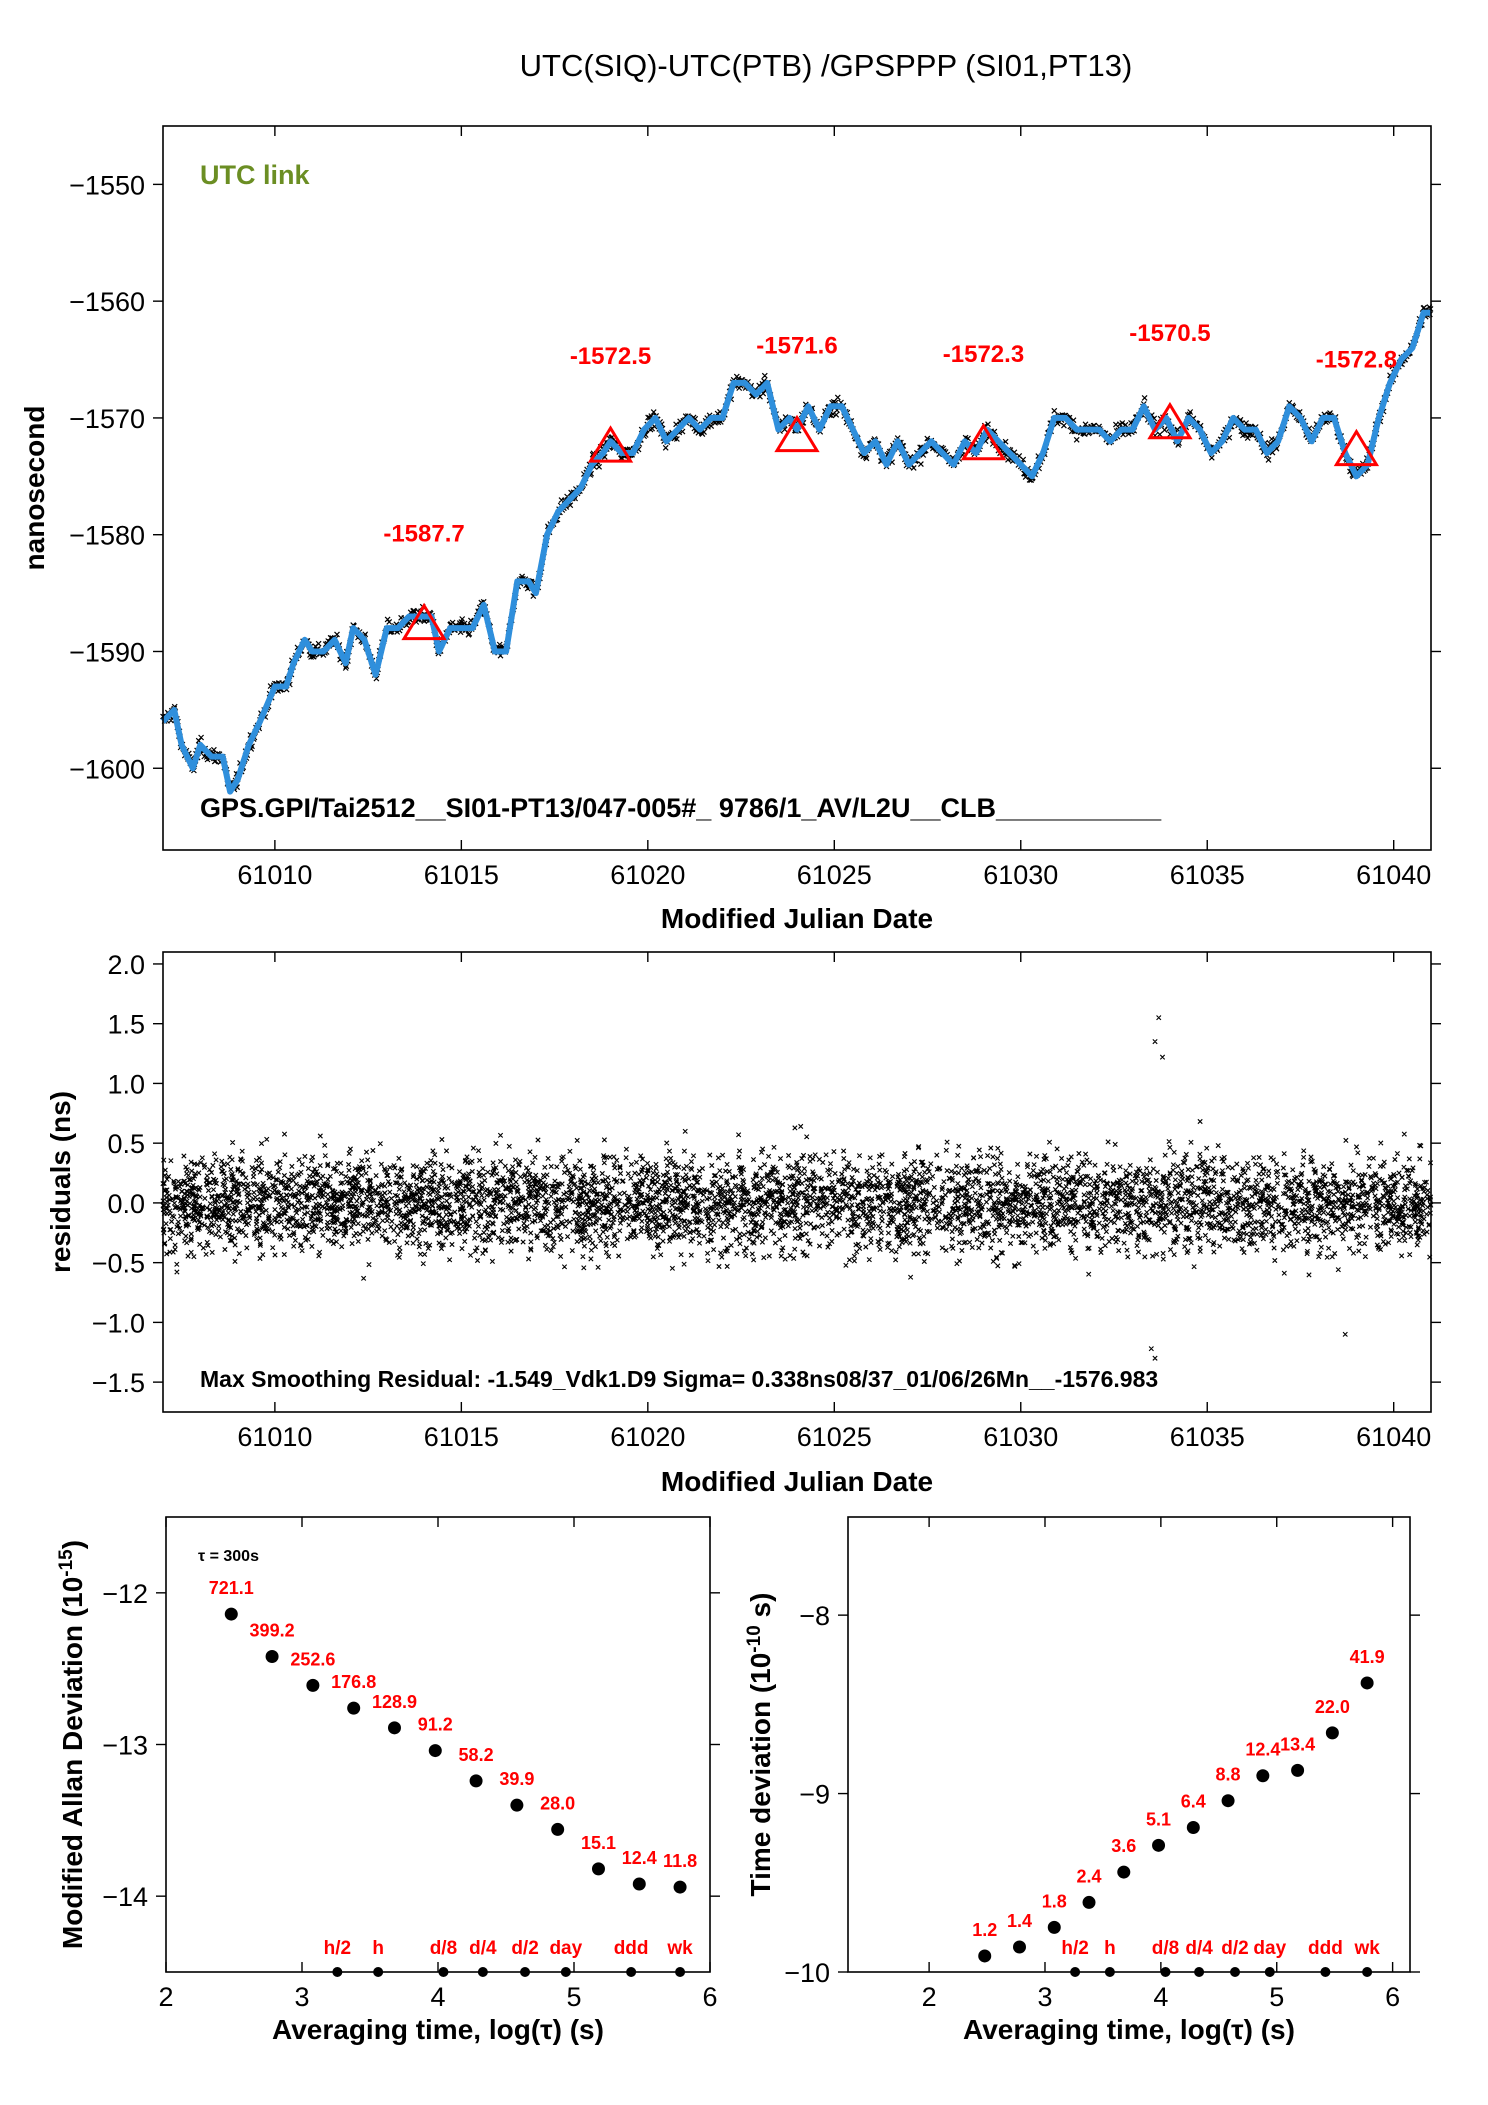 This screenshot has height=2105, width=1488. I want to click on point-label: 399.2, so click(272, 1631).